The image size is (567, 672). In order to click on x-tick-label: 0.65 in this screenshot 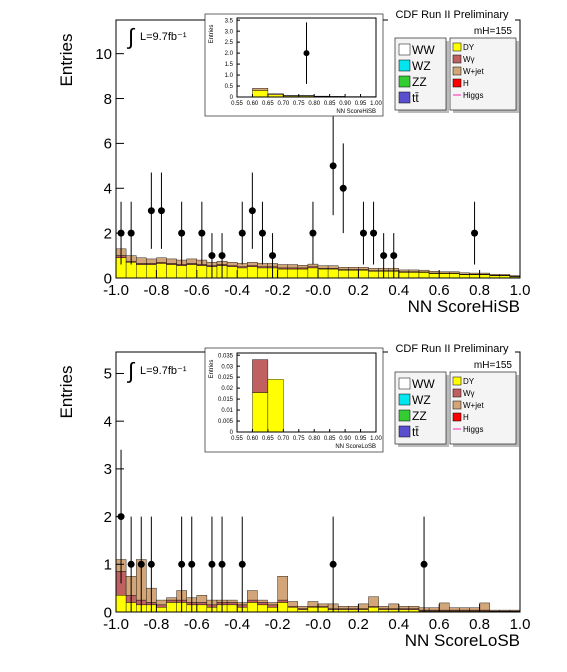, I will do `click(268, 104)`.